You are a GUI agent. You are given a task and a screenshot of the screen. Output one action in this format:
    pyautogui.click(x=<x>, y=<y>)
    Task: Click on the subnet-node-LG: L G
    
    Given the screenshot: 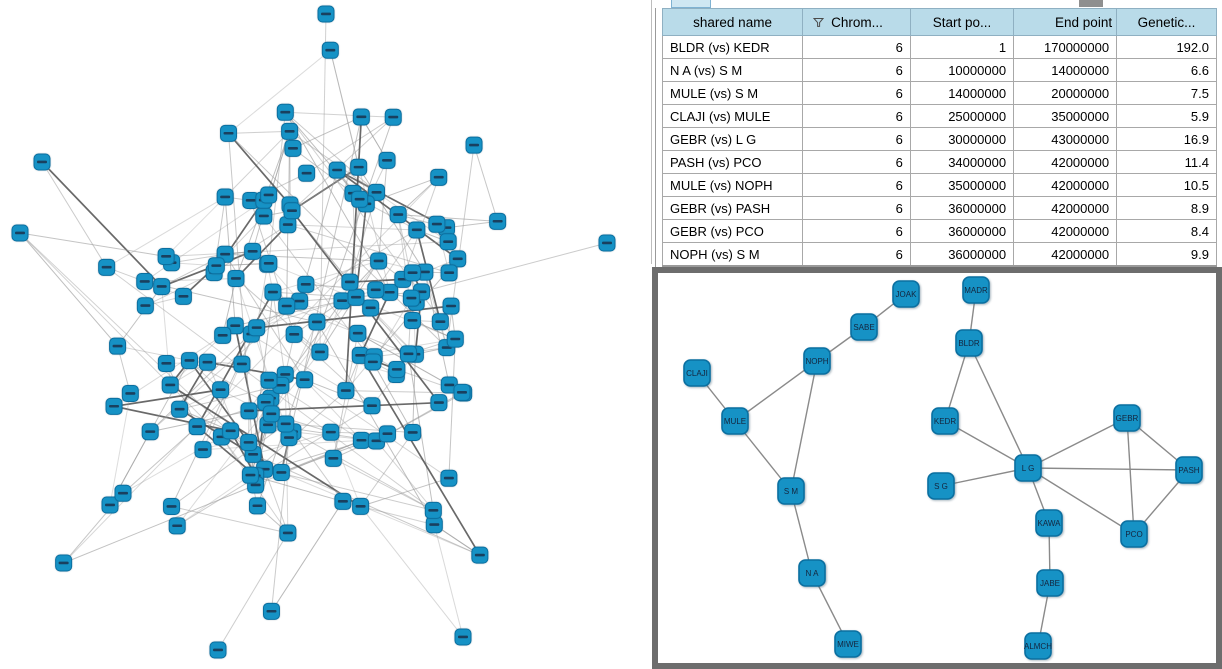 What is the action you would take?
    pyautogui.click(x=1028, y=468)
    